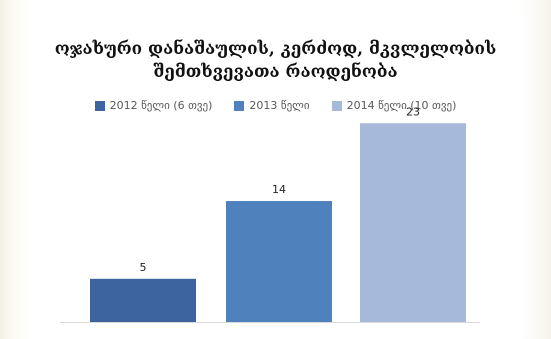 The image size is (551, 339). Describe the element at coordinates (143, 300) in the screenshot. I see `bar-2012` at that location.